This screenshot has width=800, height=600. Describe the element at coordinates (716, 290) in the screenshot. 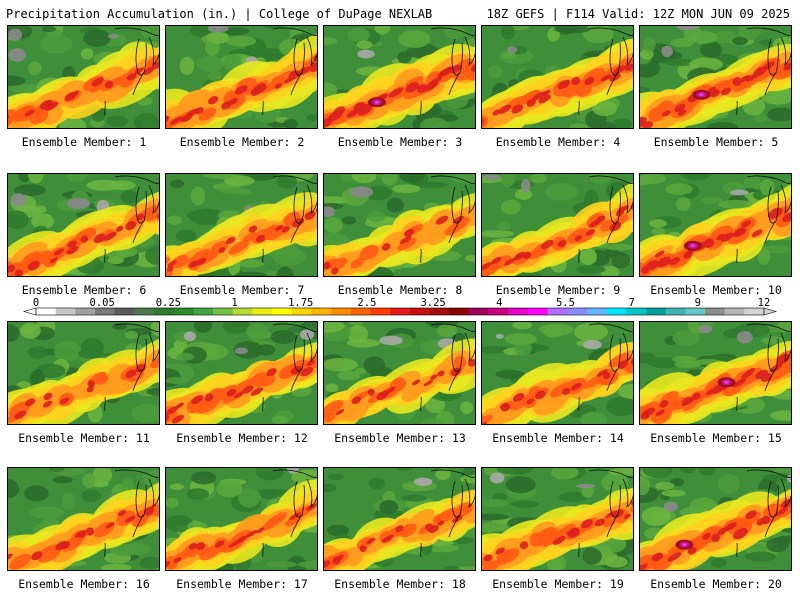

I see `ensemble-member-label: Ensemble Member: 10` at that location.